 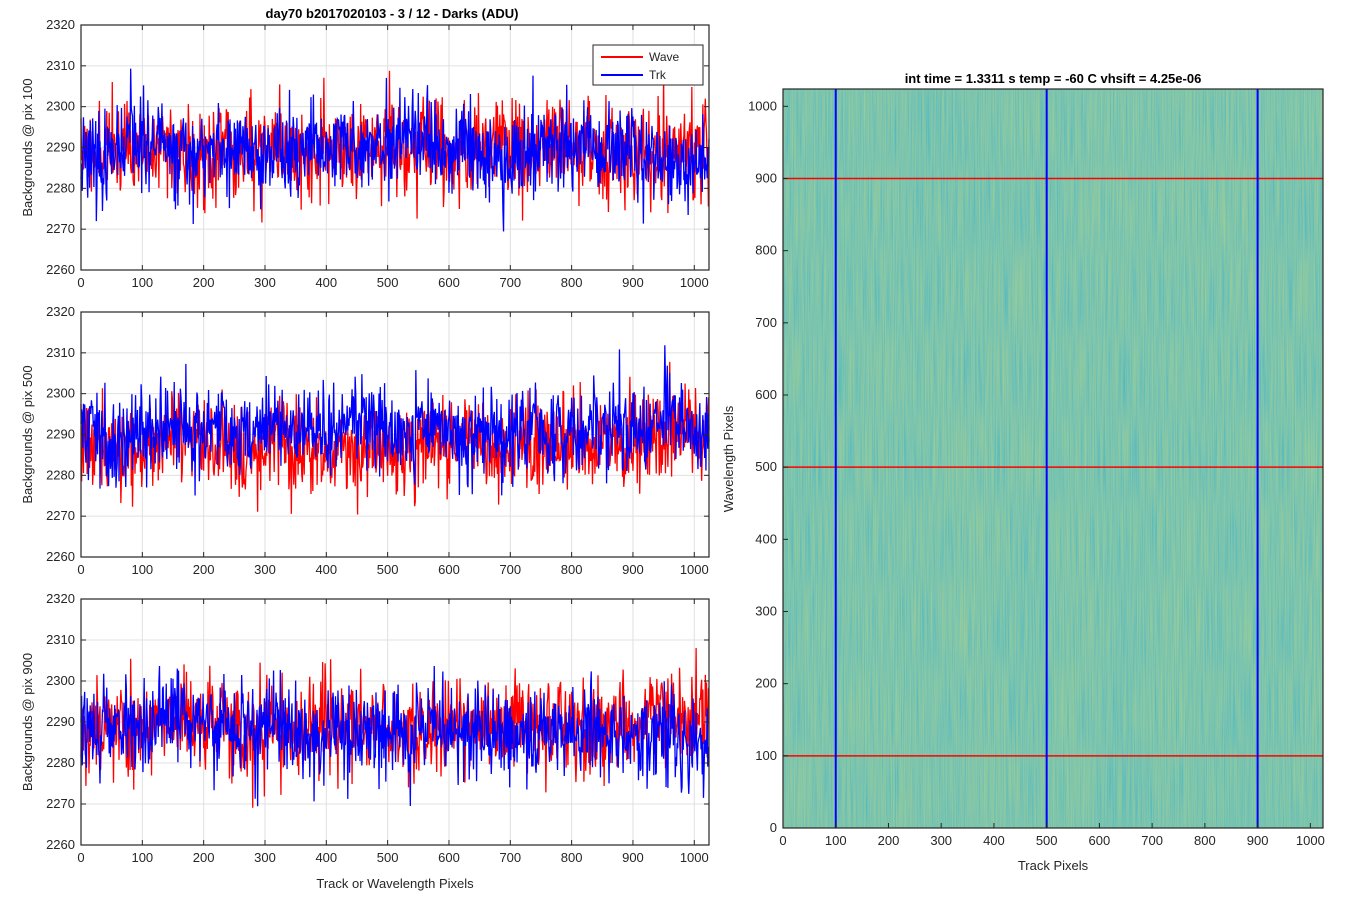 I want to click on y-tick-label: 1000, so click(x=762, y=105).